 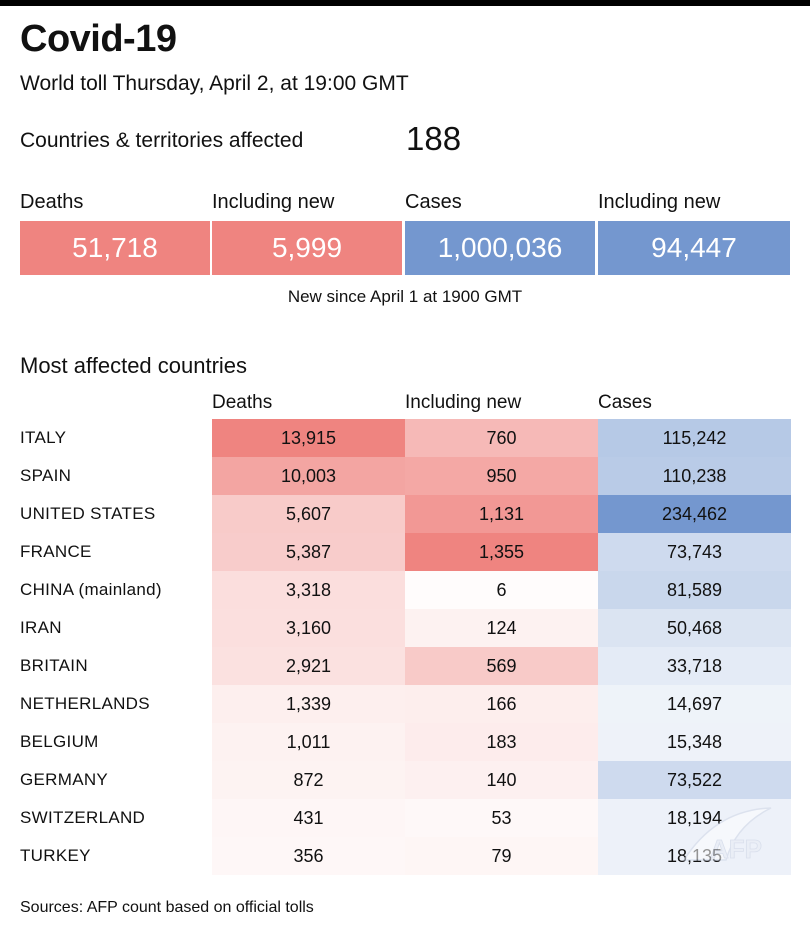 I want to click on cases-cell: 15,348, so click(x=694, y=742).